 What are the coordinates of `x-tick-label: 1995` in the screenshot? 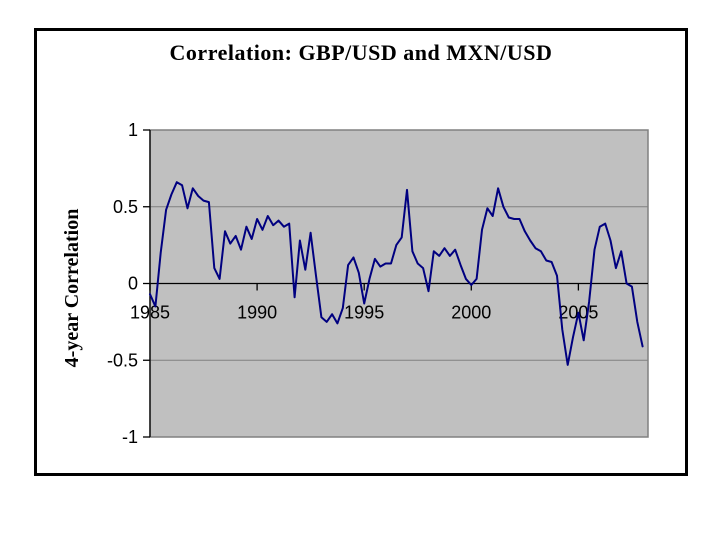 It's located at (364, 313).